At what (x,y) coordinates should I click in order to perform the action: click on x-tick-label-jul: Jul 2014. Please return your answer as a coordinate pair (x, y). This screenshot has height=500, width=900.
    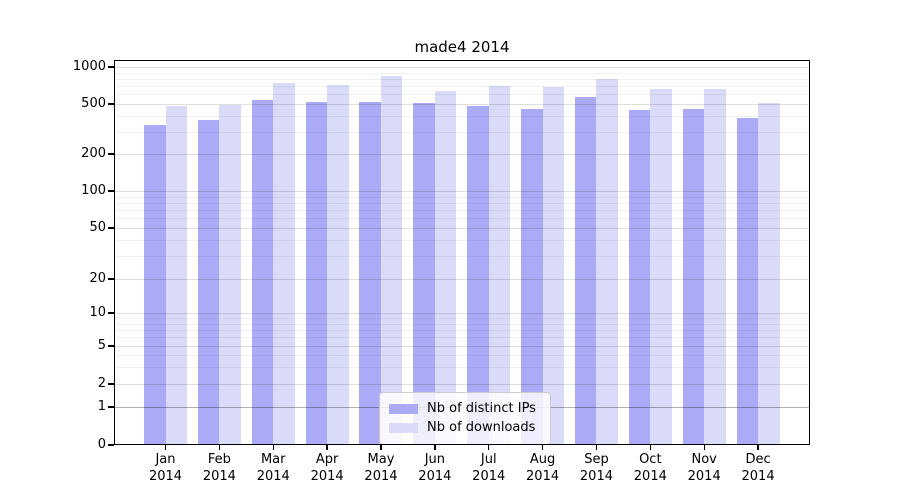
    Looking at the image, I should click on (489, 468).